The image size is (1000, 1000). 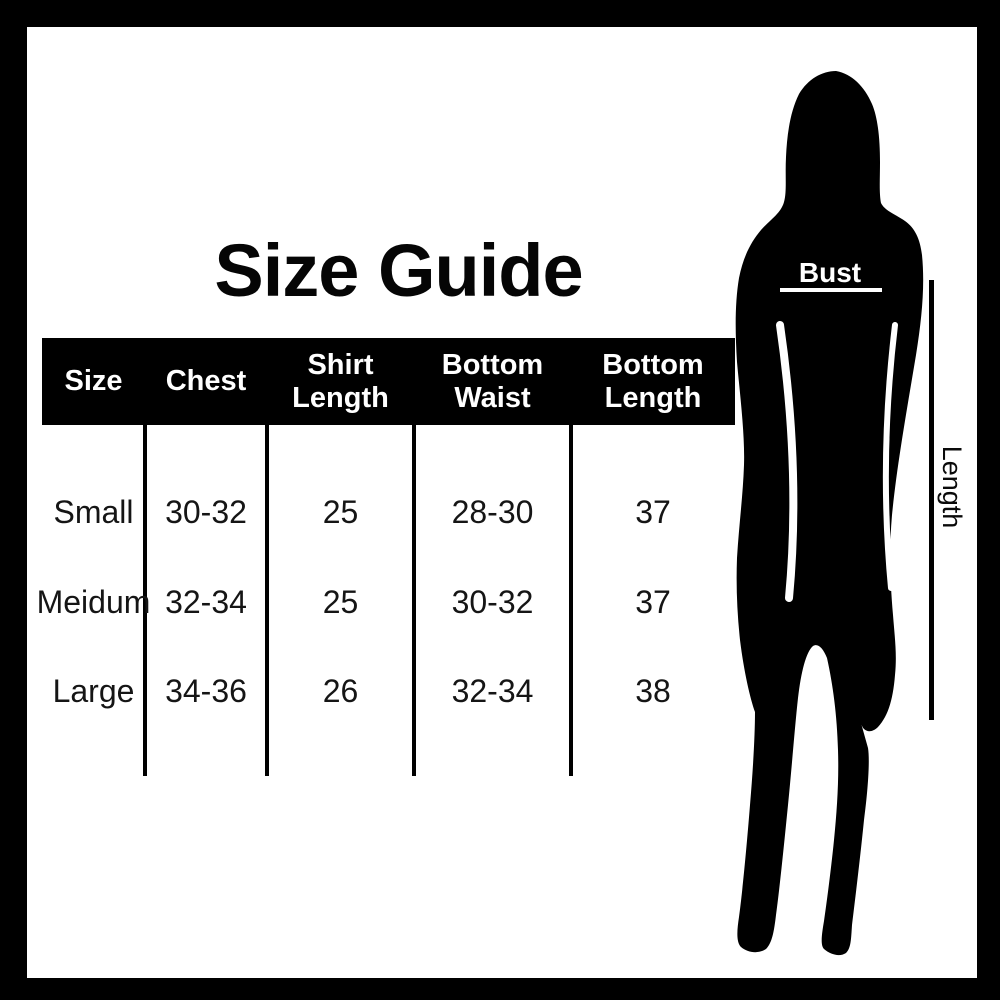 What do you see at coordinates (93, 690) in the screenshot?
I see `cell-size: Large` at bounding box center [93, 690].